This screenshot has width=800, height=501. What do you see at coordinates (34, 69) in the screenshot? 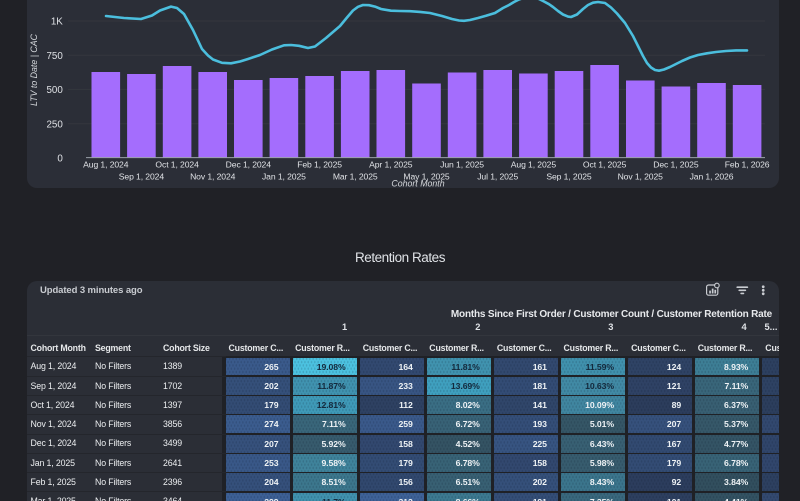
I see `svg-text: LTV to Date | CAC` at bounding box center [34, 69].